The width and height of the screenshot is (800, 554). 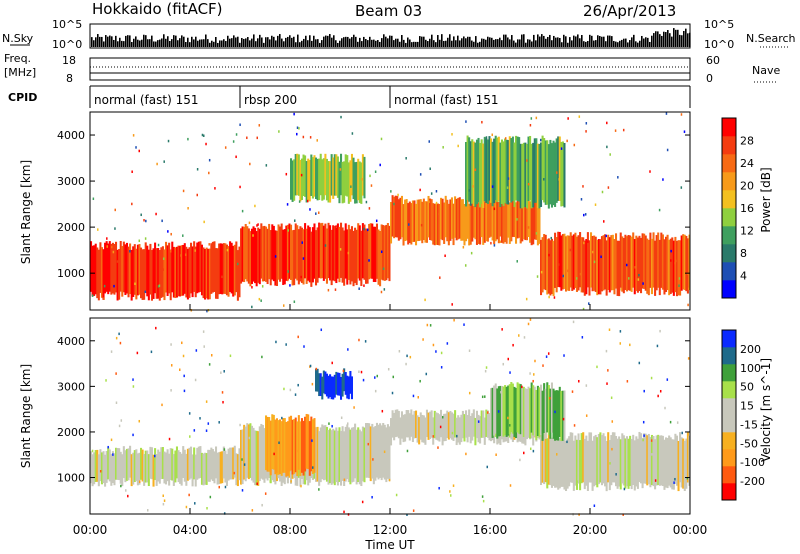 What do you see at coordinates (71, 341) in the screenshot?
I see `y-tick-label: 4000` at bounding box center [71, 341].